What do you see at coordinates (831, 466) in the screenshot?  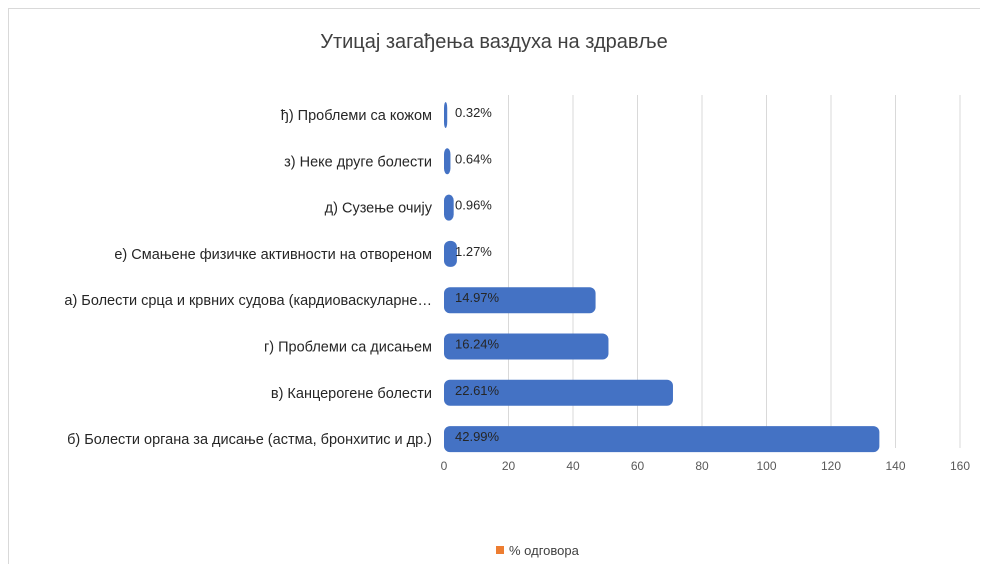 I see `x-tick-label: 120` at bounding box center [831, 466].